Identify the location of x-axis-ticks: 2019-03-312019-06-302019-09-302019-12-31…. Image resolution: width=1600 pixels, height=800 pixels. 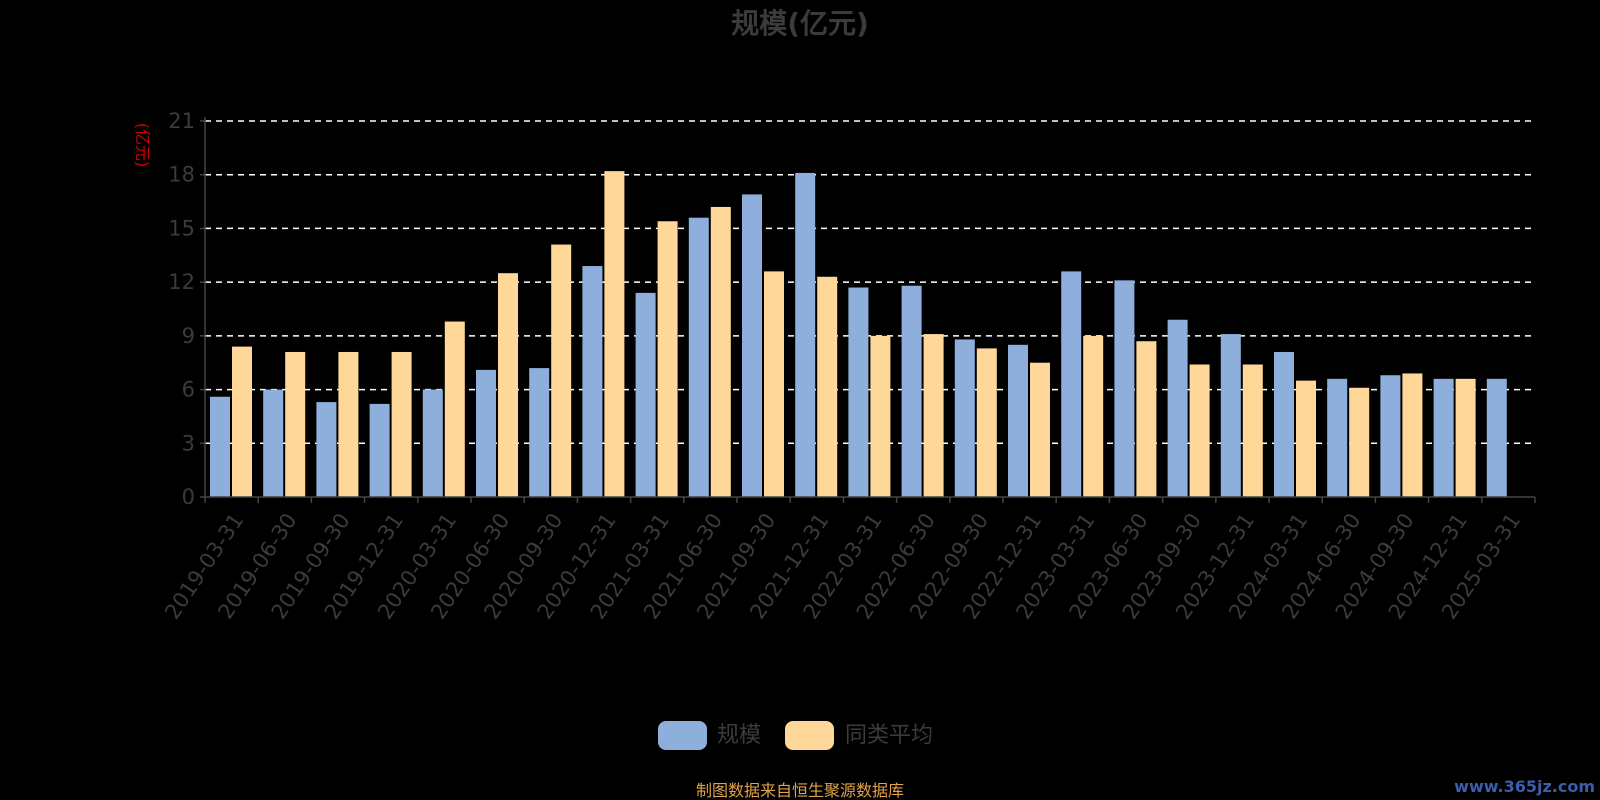
(842, 566).